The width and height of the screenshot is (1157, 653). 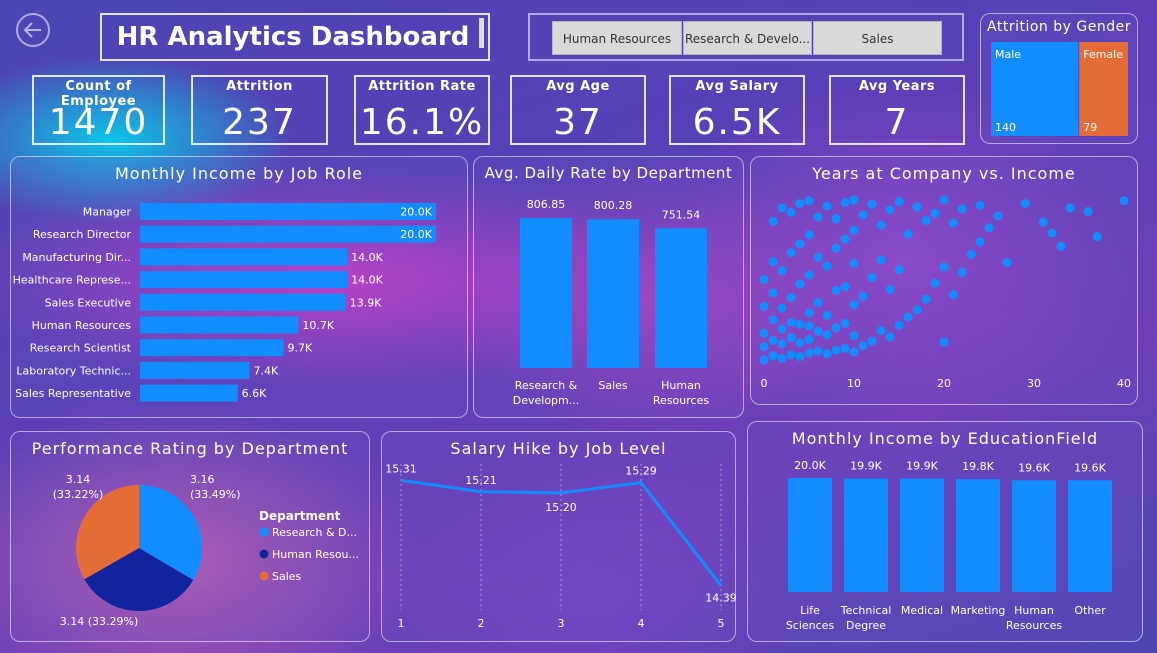 I want to click on pie-percent-label: (33.22%), so click(x=78, y=494).